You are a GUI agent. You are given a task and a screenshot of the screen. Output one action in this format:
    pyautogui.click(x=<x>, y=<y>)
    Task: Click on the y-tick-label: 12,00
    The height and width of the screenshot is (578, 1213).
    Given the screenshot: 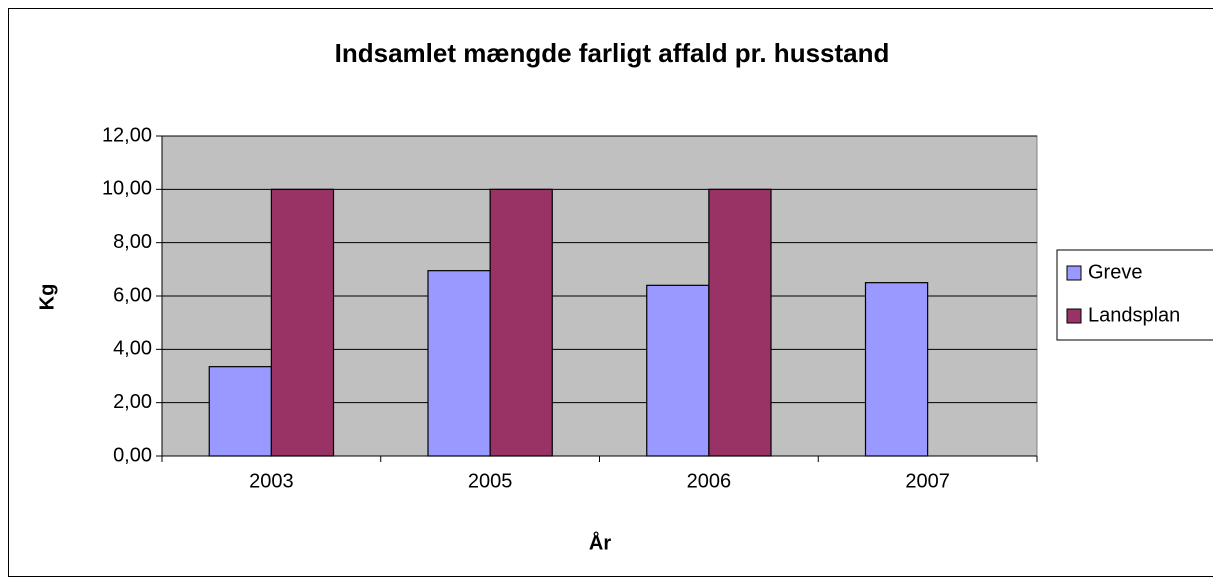 What is the action you would take?
    pyautogui.click(x=127, y=135)
    